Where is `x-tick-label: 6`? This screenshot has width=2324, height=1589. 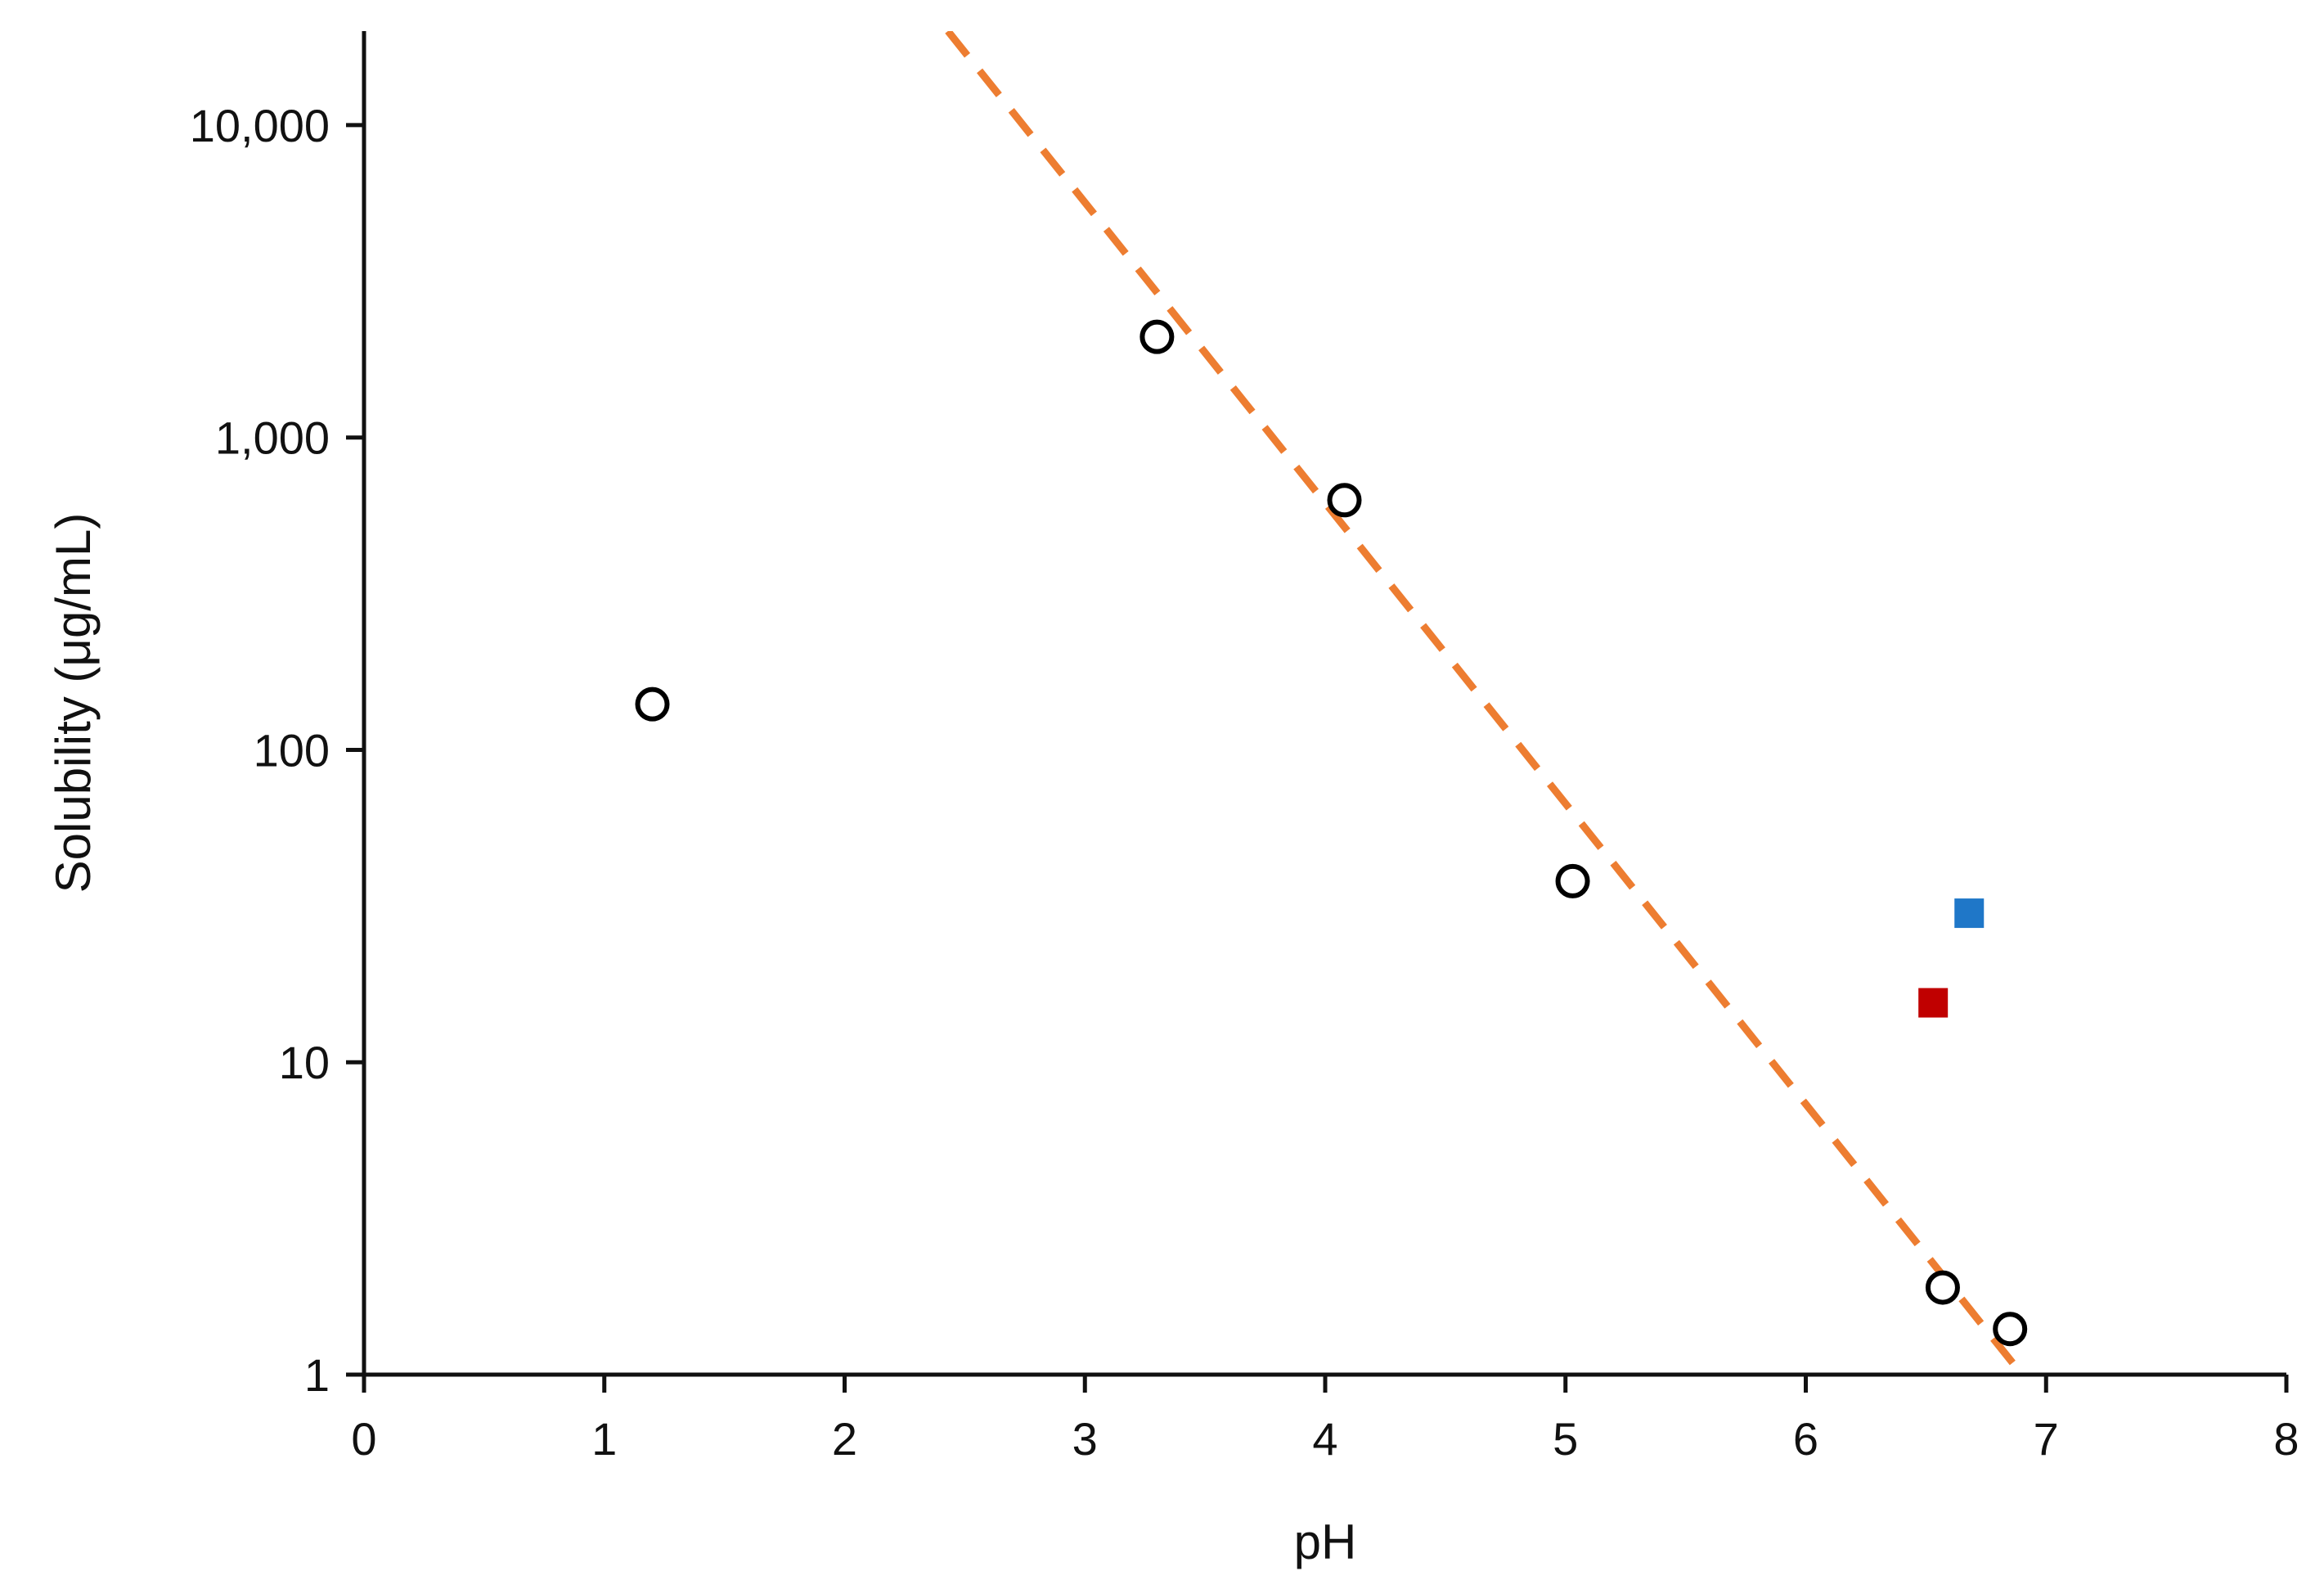 x-tick-label: 6 is located at coordinates (1805, 1439).